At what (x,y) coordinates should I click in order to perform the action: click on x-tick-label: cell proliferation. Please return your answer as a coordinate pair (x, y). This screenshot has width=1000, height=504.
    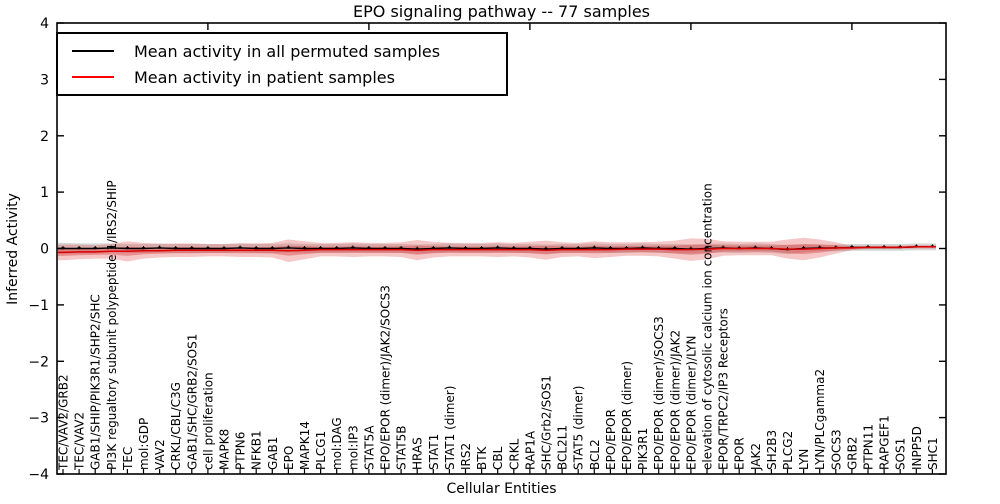
    Looking at the image, I should click on (208, 421).